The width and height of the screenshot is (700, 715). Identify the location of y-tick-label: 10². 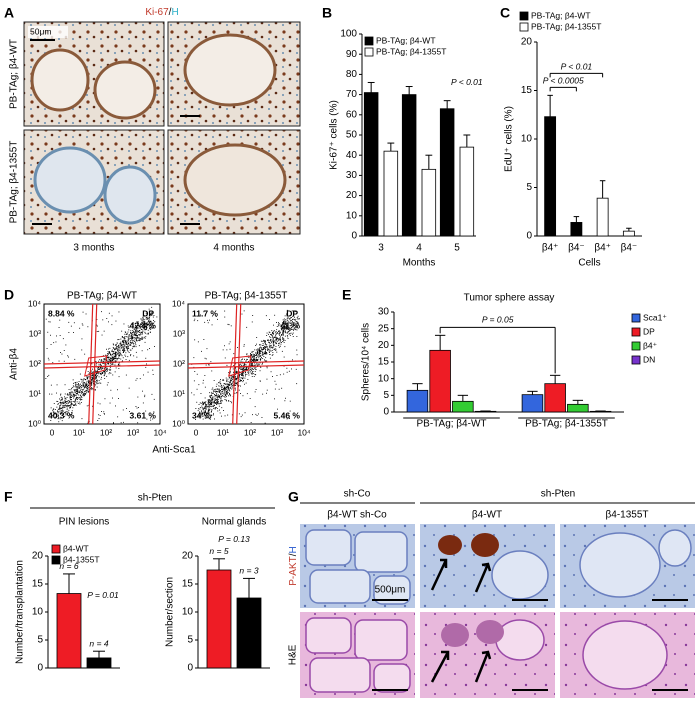
(35, 363).